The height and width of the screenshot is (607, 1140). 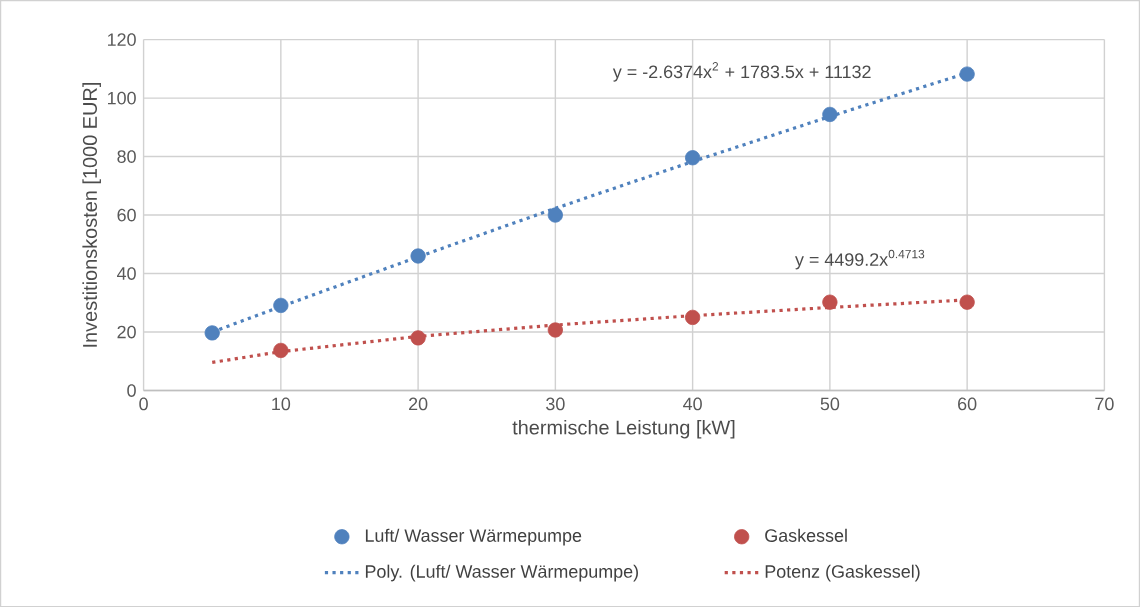 I want to click on x-tick-label: 60, so click(x=967, y=404).